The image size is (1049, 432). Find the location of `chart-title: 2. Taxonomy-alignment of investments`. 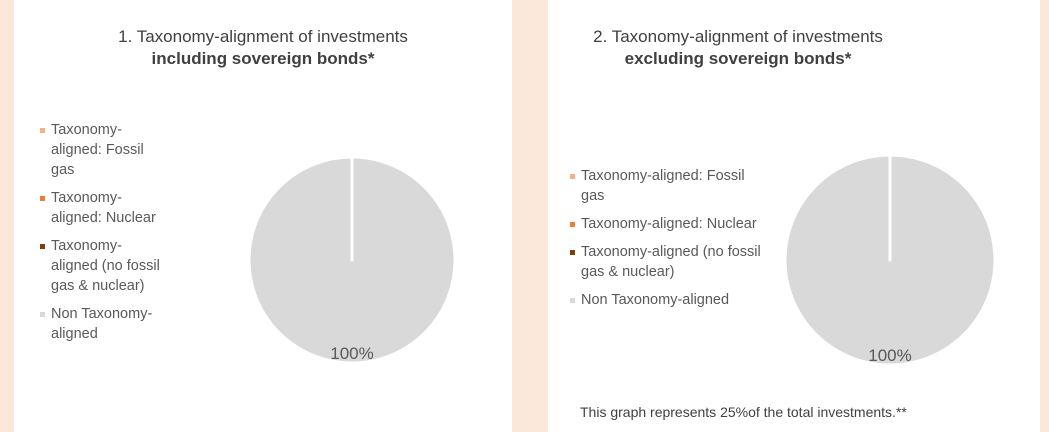

chart-title: 2. Taxonomy-alignment of investments is located at coordinates (738, 36).